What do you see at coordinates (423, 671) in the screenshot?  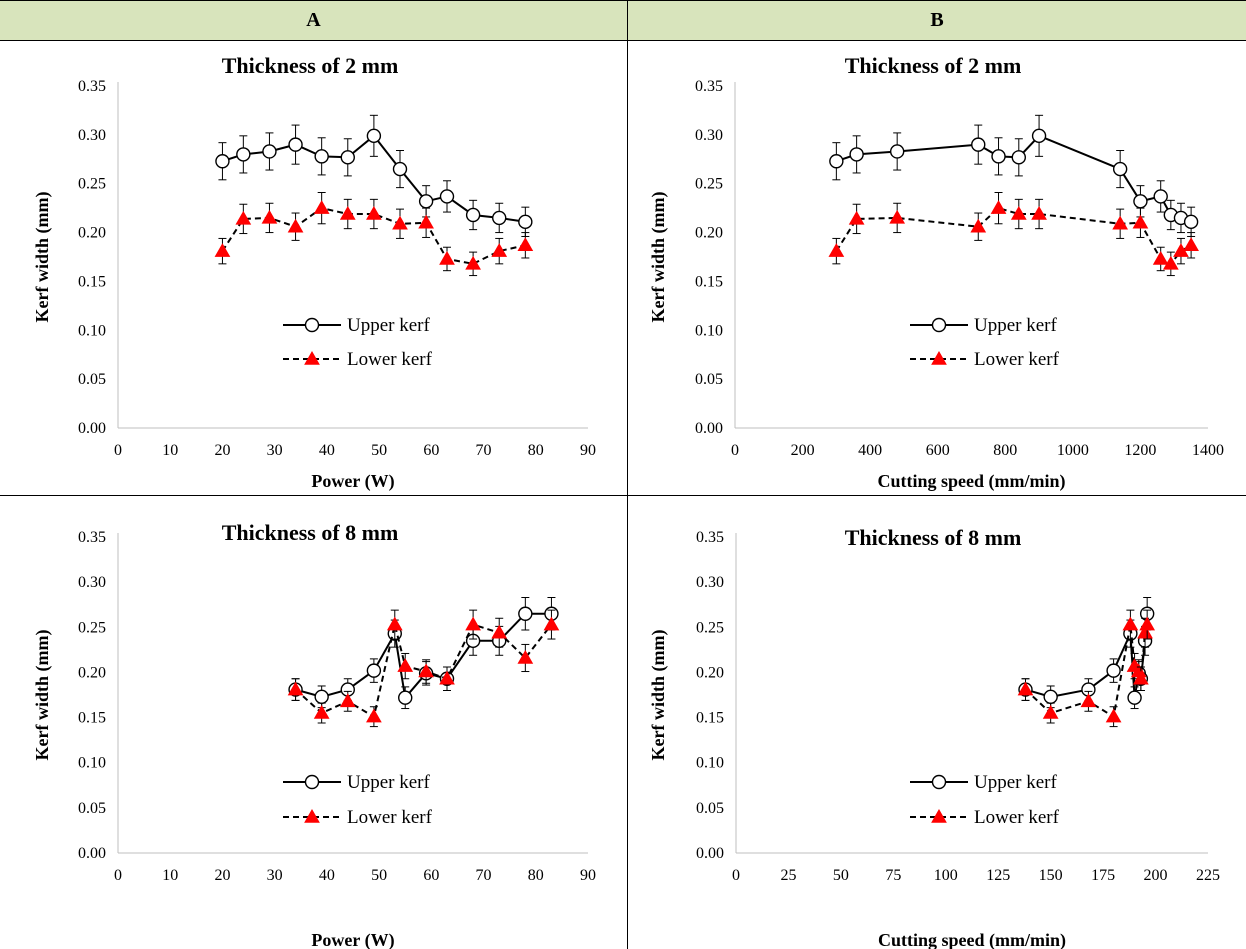 I see `series-line-lower` at bounding box center [423, 671].